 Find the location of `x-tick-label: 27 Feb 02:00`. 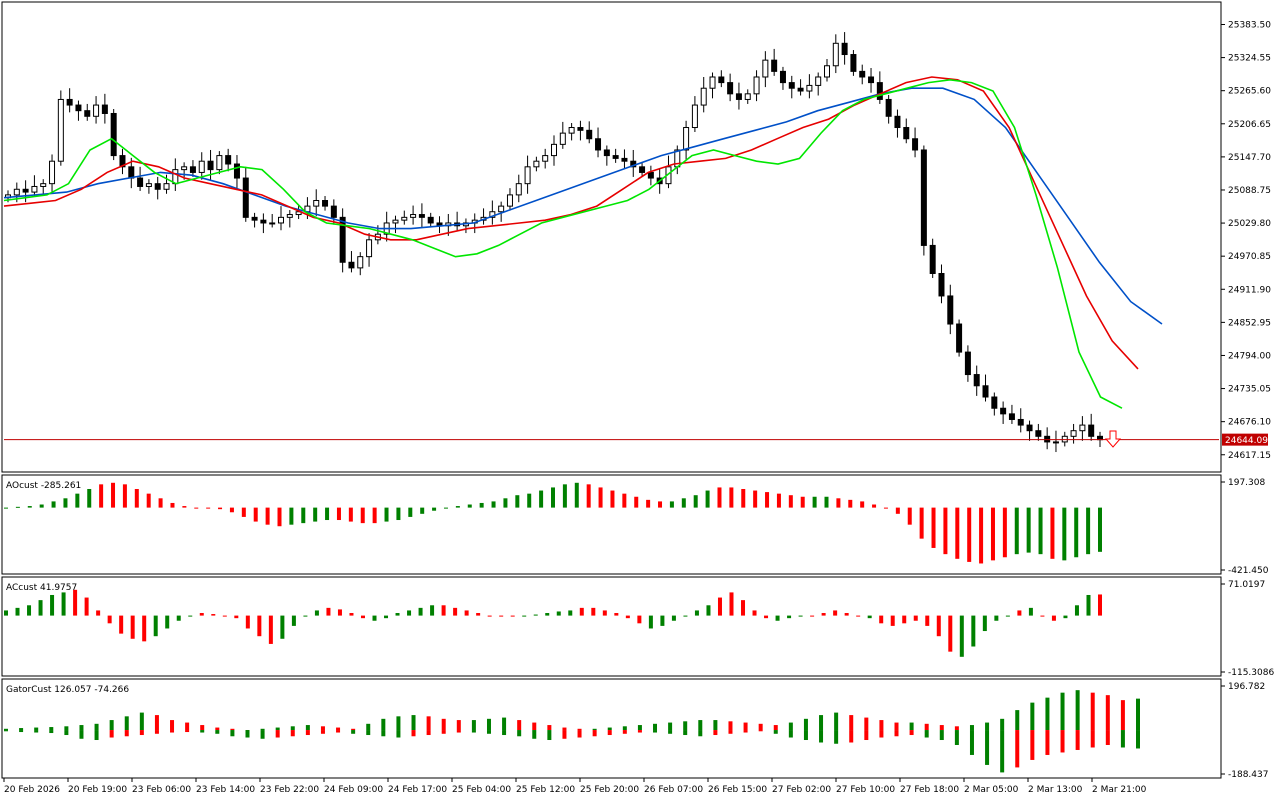

x-tick-label: 27 Feb 02:00 is located at coordinates (801, 790).